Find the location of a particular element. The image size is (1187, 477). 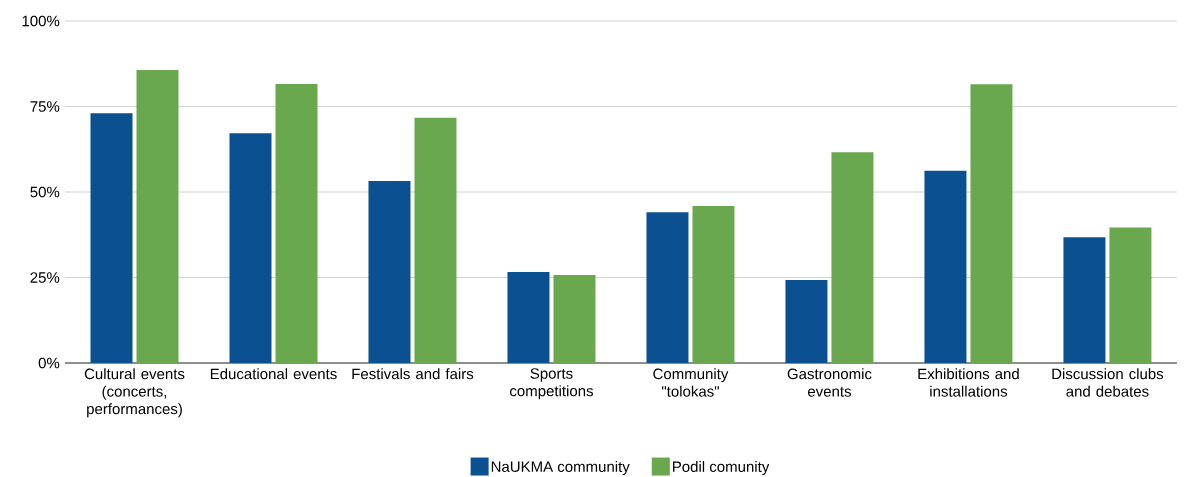

x-tick-label: Exhibitions and installations is located at coordinates (968, 382).